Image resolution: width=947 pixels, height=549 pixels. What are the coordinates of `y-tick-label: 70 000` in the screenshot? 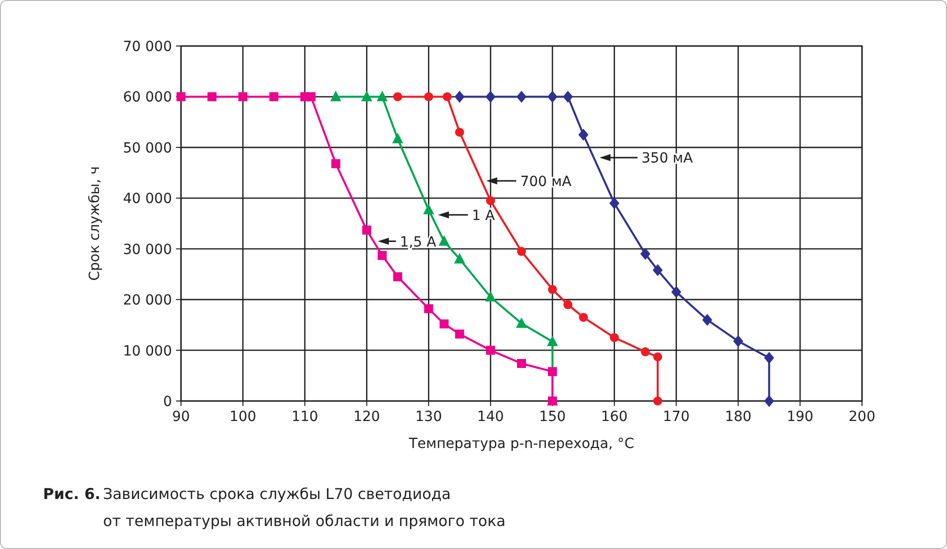 It's located at (147, 47).